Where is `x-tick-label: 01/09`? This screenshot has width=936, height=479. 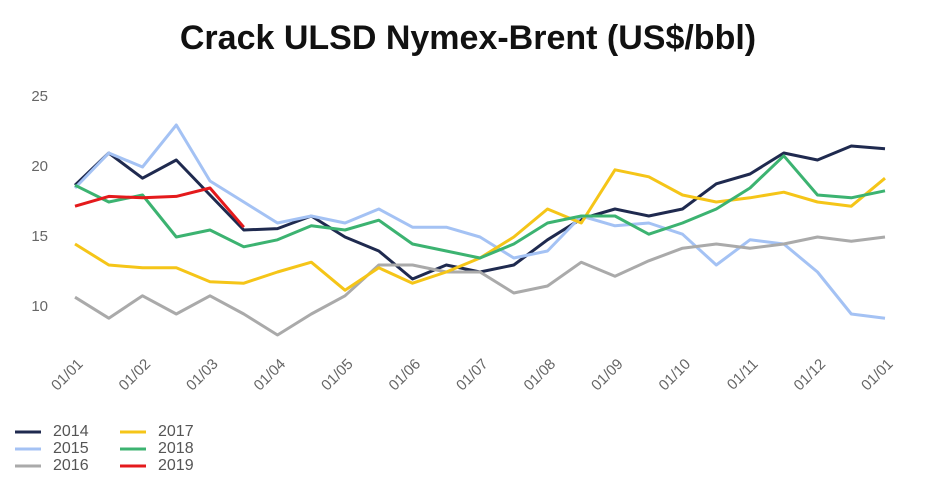
x-tick-label: 01/09 is located at coordinates (607, 375).